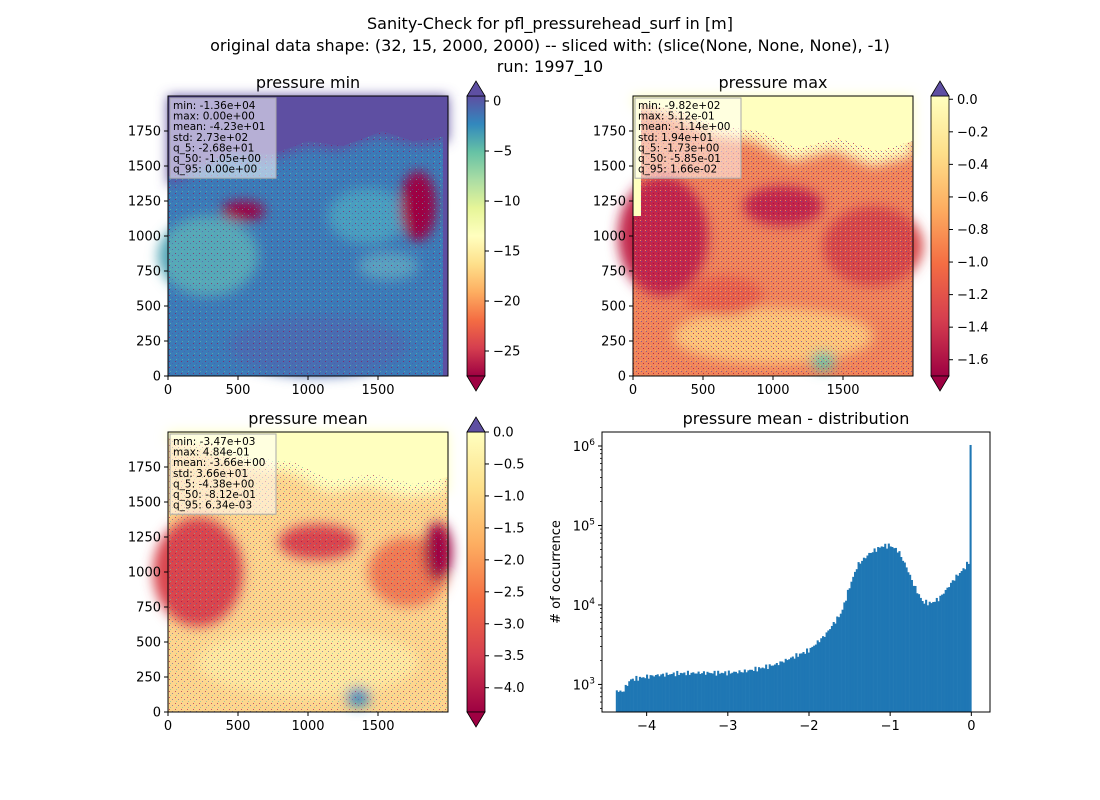 This screenshot has height=800, width=1100. What do you see at coordinates (506, 352) in the screenshot?
I see `colorbar-tick-label: −25` at bounding box center [506, 352].